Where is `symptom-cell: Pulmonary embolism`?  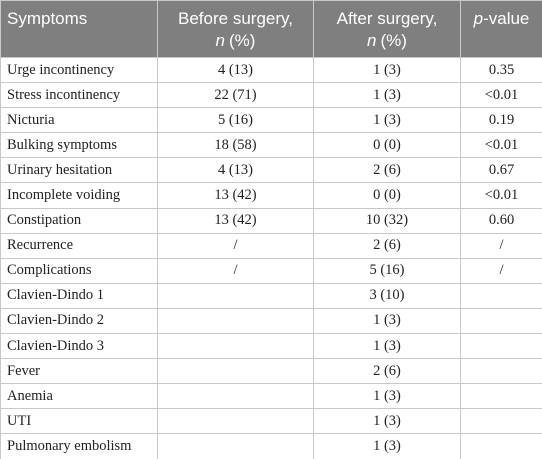 symptom-cell: Pulmonary embolism is located at coordinates (79, 446).